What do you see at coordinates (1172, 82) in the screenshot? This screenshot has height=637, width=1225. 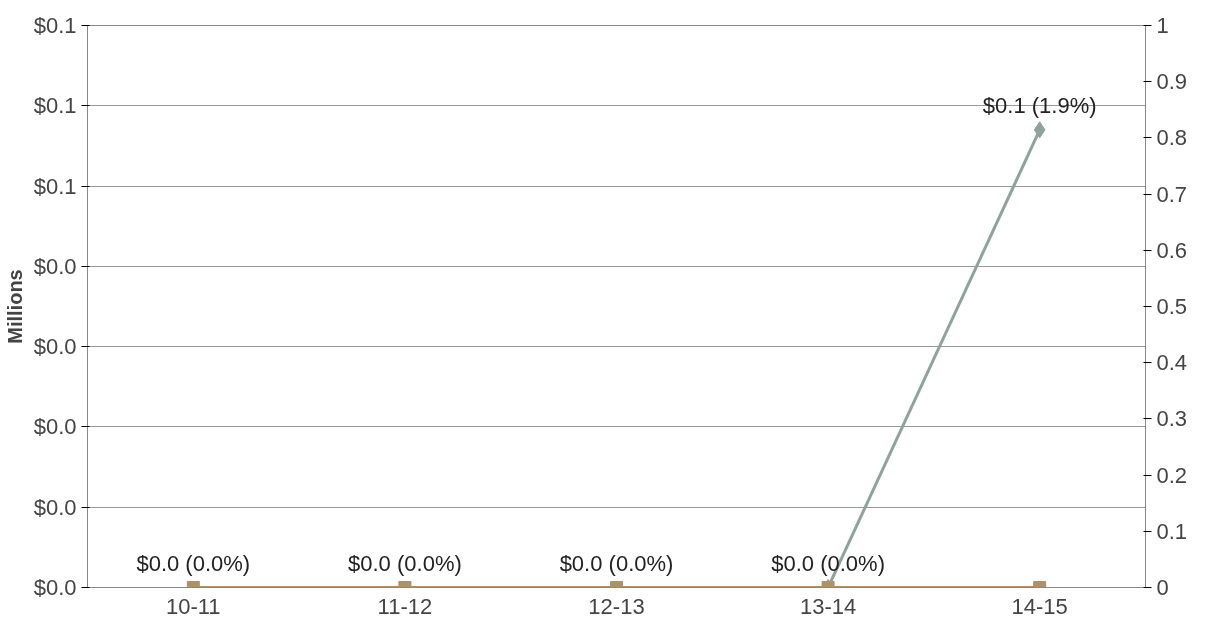 I see `y2-tick-label: 0.9` at bounding box center [1172, 82].